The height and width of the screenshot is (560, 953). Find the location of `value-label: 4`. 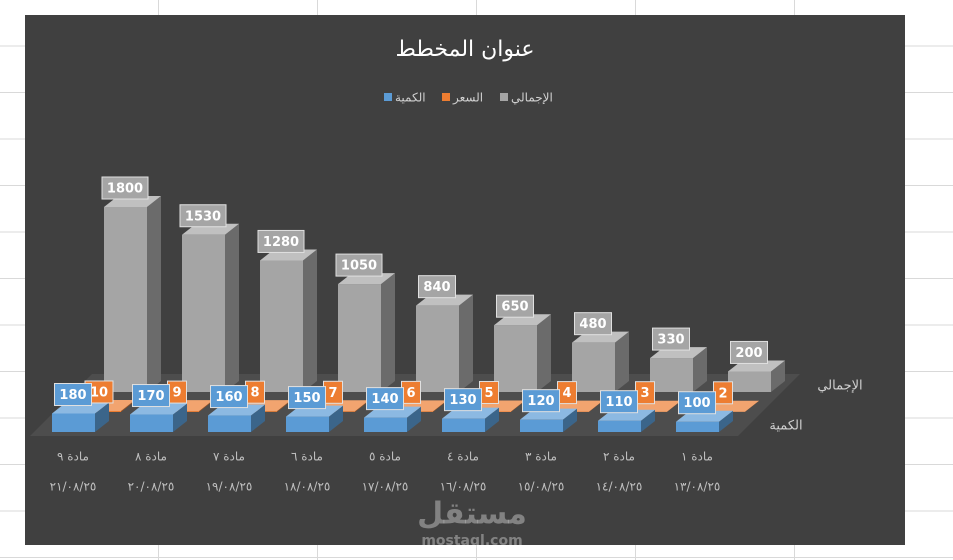

value-label: 4 is located at coordinates (566, 393).